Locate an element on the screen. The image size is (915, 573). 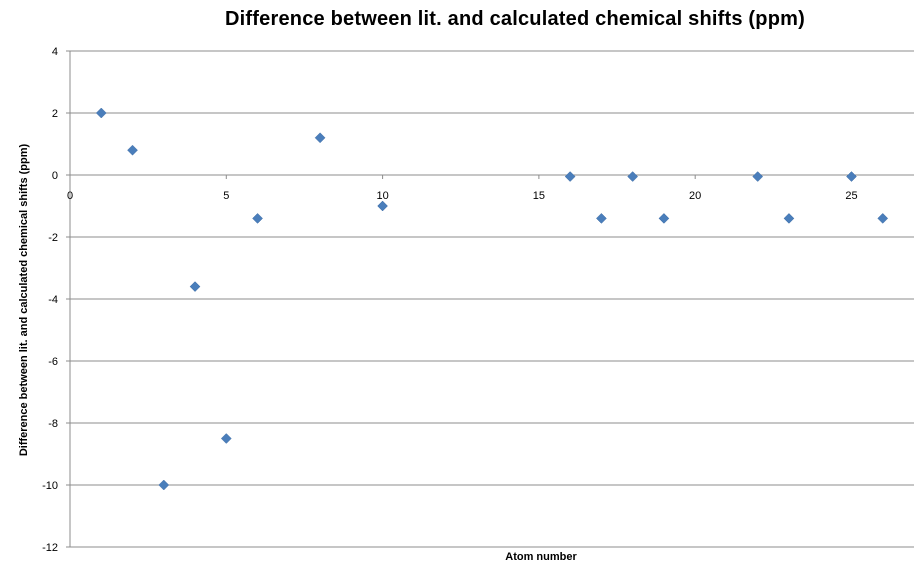
x-tick-labels: 0 5 10 15 20 25 is located at coordinates (462, 196).